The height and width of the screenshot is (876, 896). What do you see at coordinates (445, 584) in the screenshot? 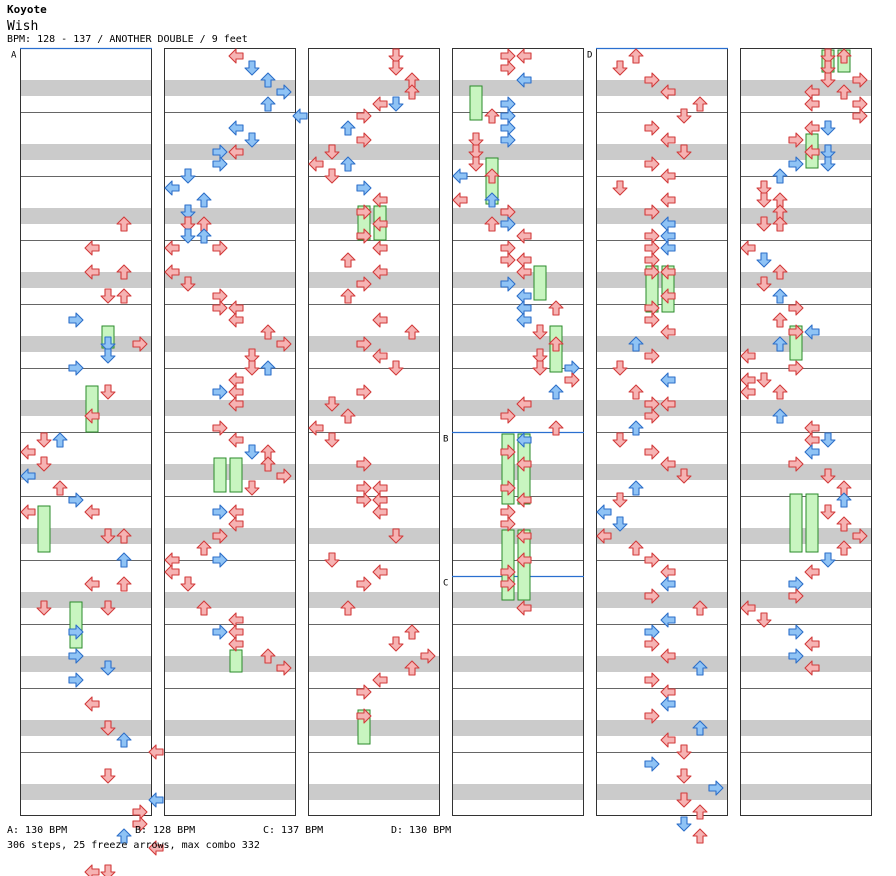
I see `section-label: C` at bounding box center [445, 584].